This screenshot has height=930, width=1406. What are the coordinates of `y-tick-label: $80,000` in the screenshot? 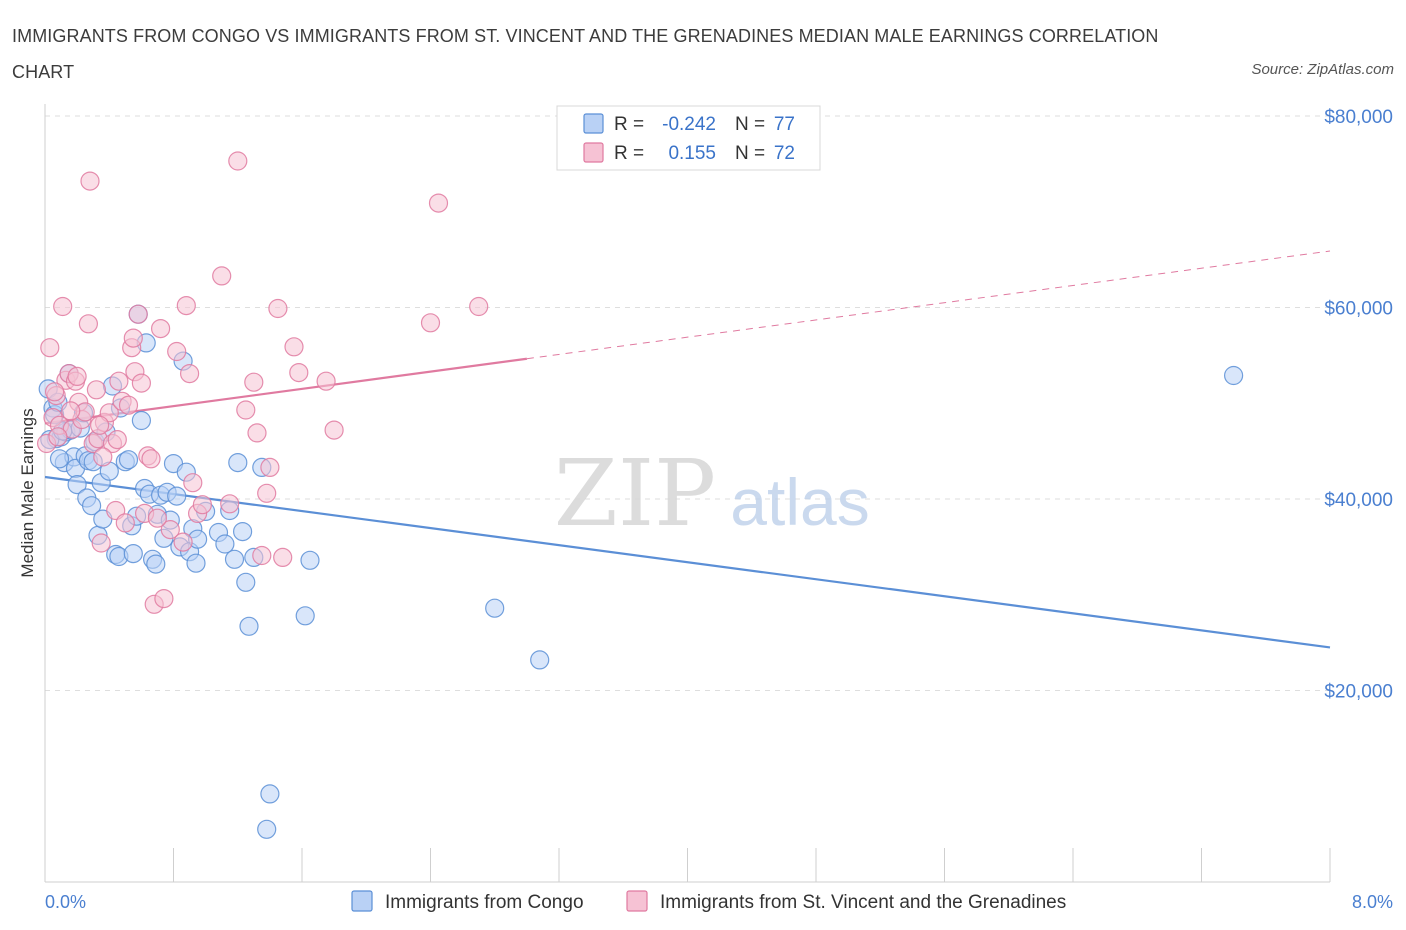 It's located at (1358, 117).